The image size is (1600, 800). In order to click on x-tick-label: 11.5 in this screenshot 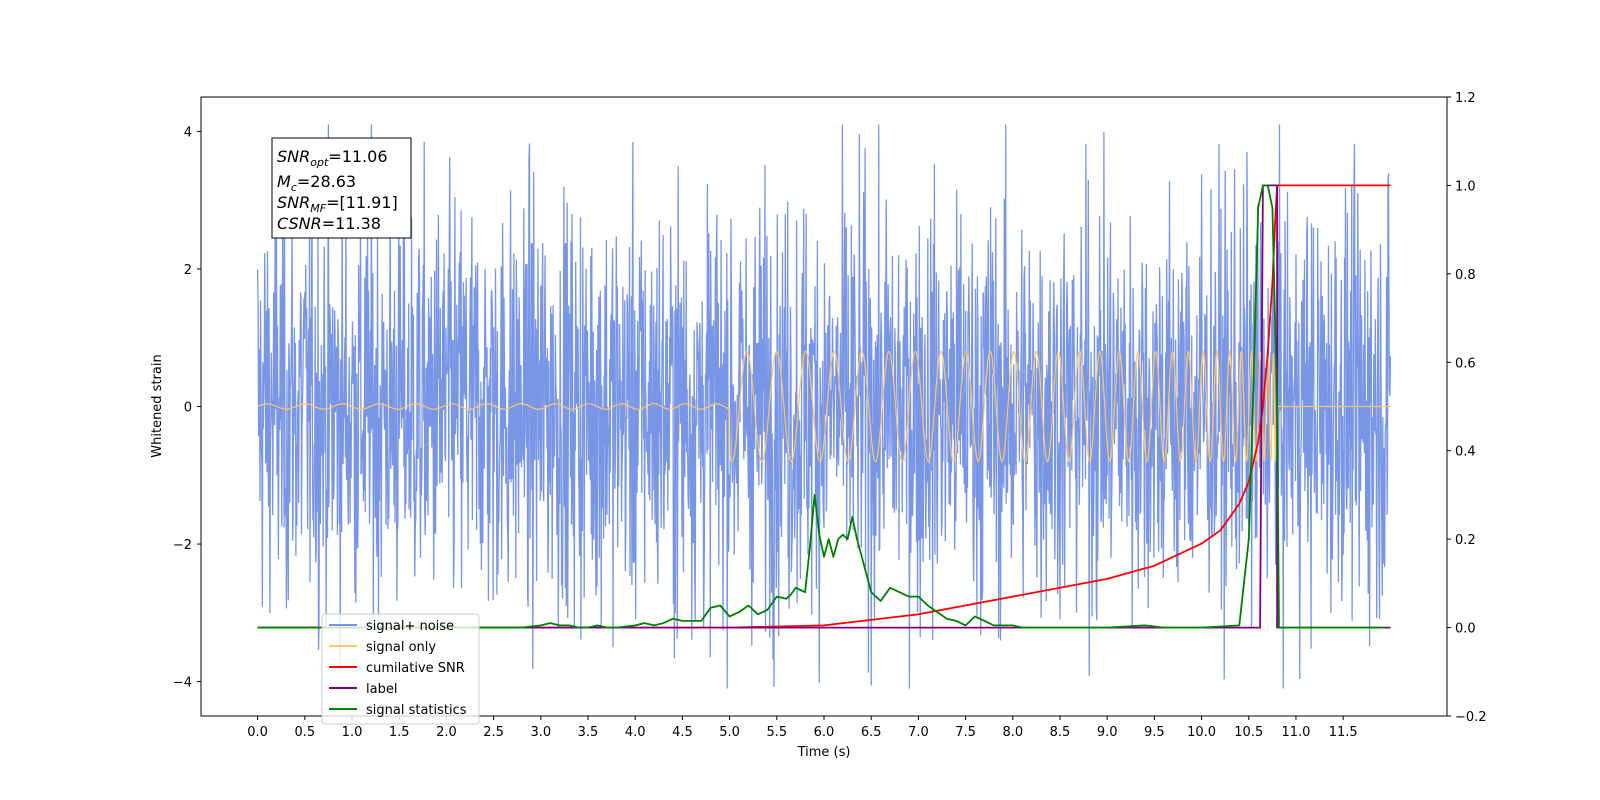, I will do `click(1343, 732)`.